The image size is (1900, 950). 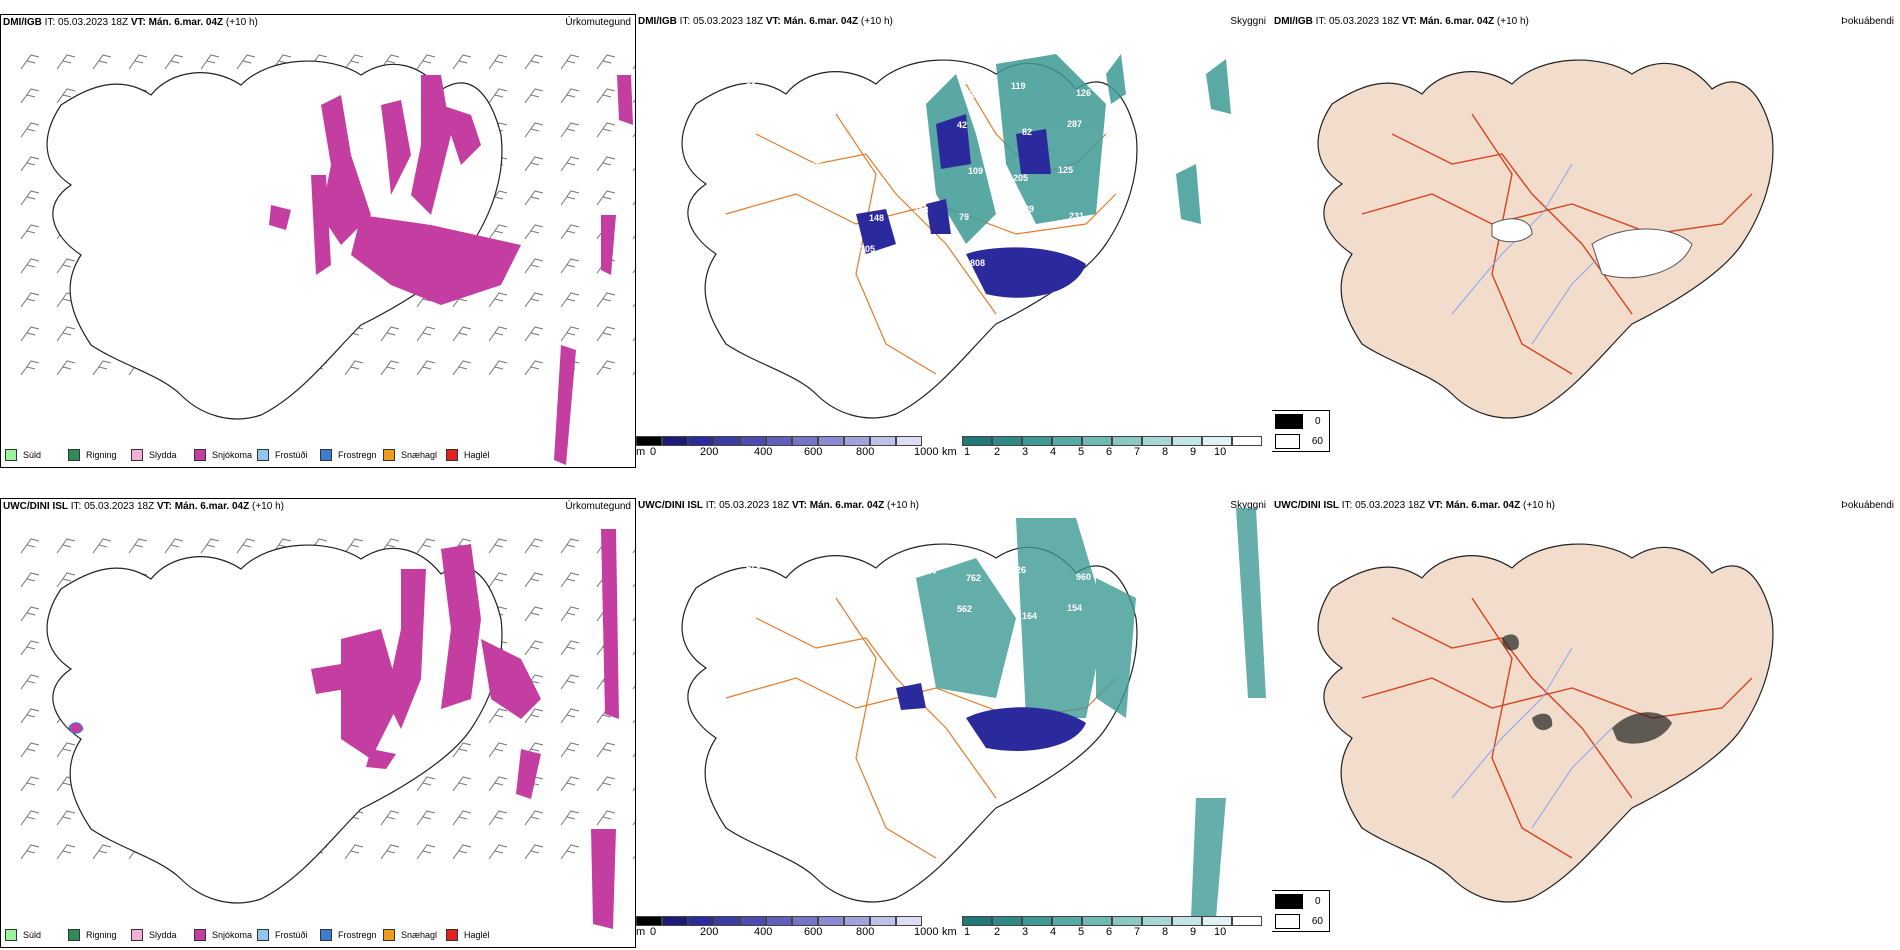 I want to click on cloud-base-label: 173, so click(x=766, y=219).